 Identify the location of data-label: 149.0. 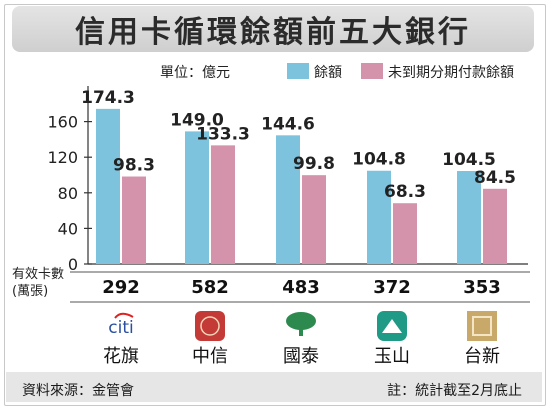
(197, 120).